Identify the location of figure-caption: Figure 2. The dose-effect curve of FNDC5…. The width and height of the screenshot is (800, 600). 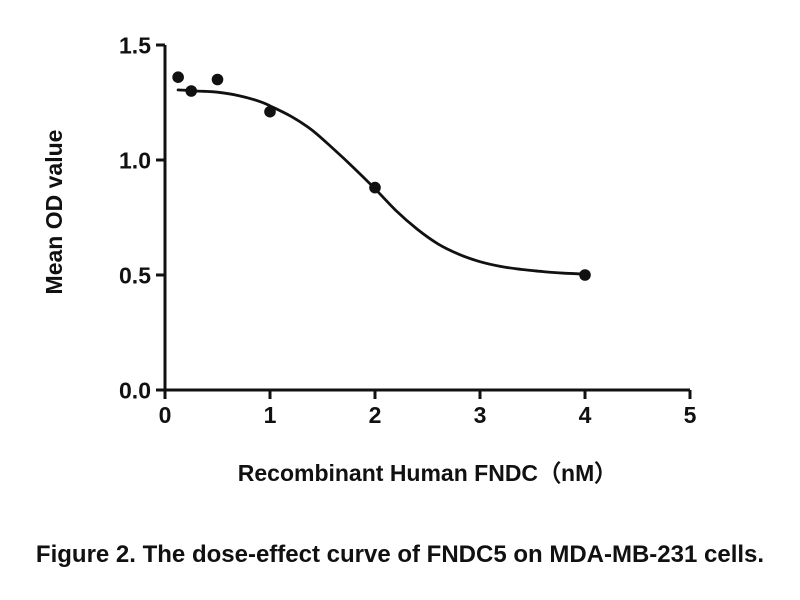
(400, 554).